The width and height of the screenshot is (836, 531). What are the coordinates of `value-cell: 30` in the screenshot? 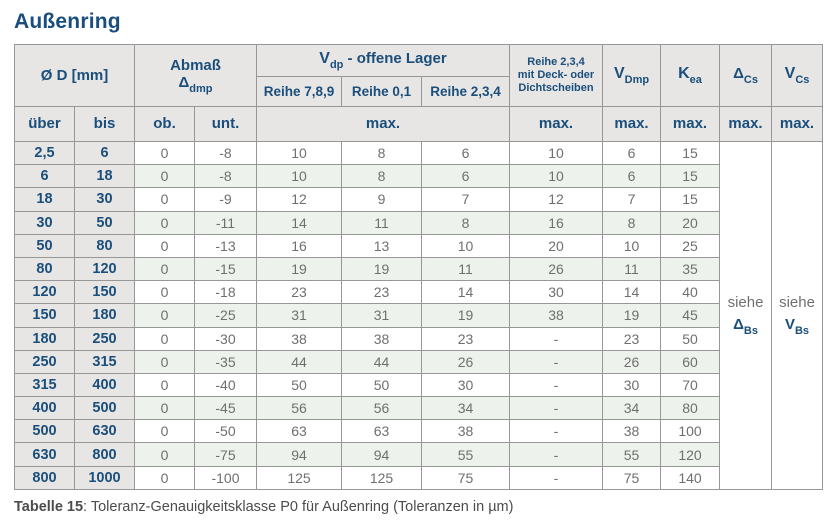 It's located at (632, 385).